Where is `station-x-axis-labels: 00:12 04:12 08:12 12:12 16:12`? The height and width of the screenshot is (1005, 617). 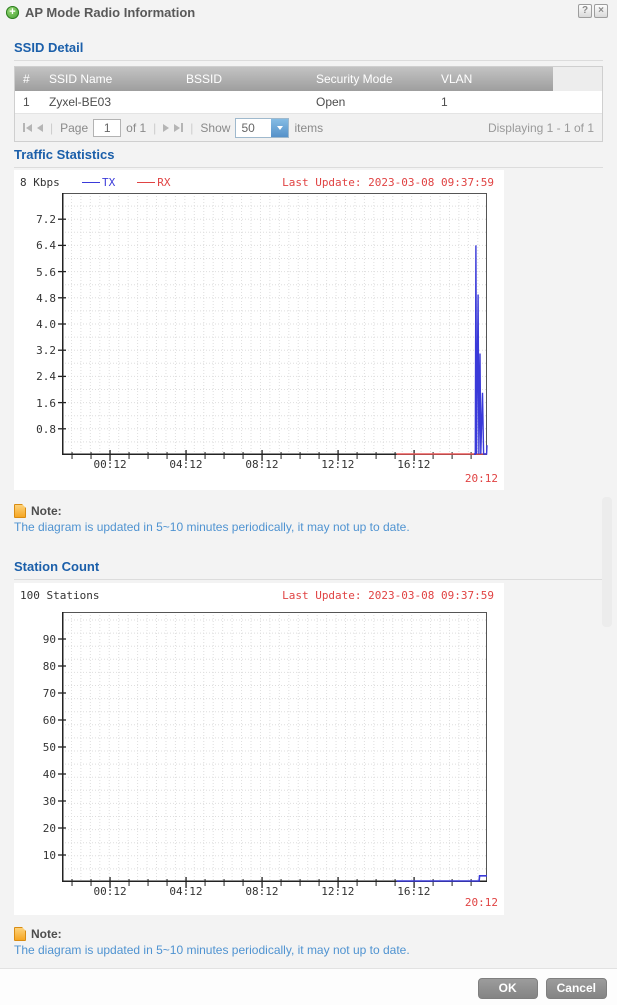 station-x-axis-labels: 00:12 04:12 08:12 12:12 16:12 is located at coordinates (259, 891).